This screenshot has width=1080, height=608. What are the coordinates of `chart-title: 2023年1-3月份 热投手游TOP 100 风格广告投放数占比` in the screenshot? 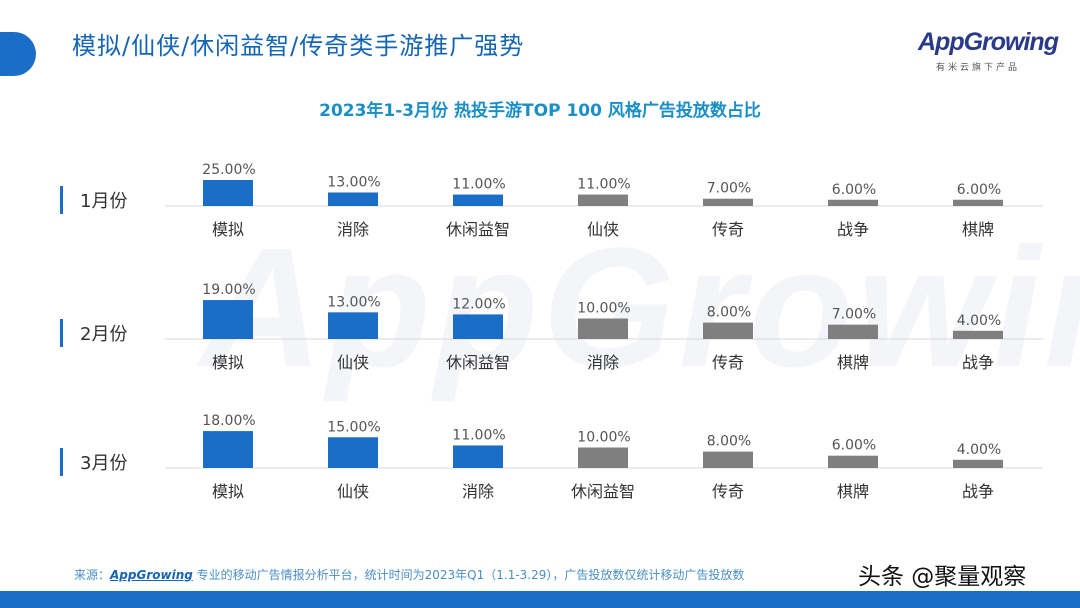 It's located at (540, 111).